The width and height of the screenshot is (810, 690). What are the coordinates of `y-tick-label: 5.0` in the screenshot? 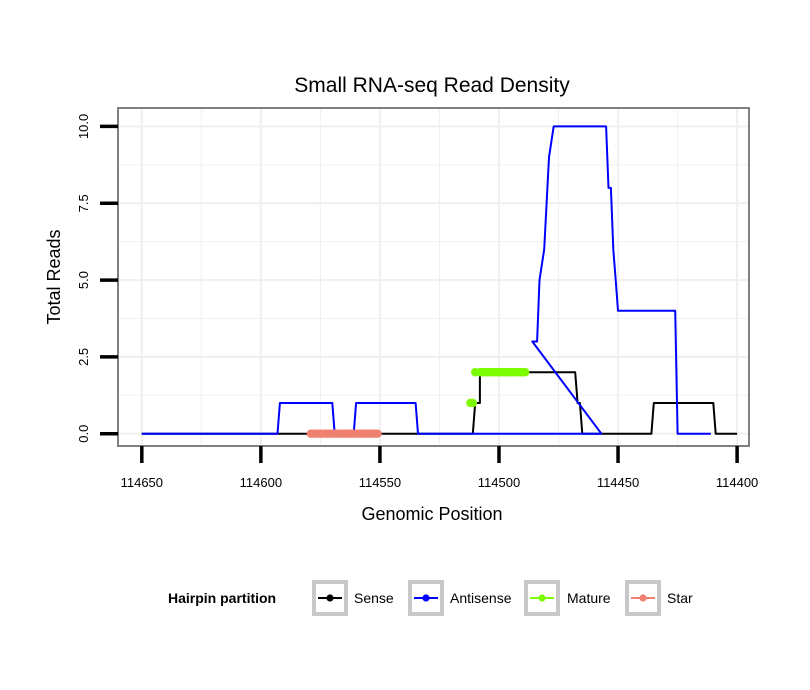 It's located at (83, 280).